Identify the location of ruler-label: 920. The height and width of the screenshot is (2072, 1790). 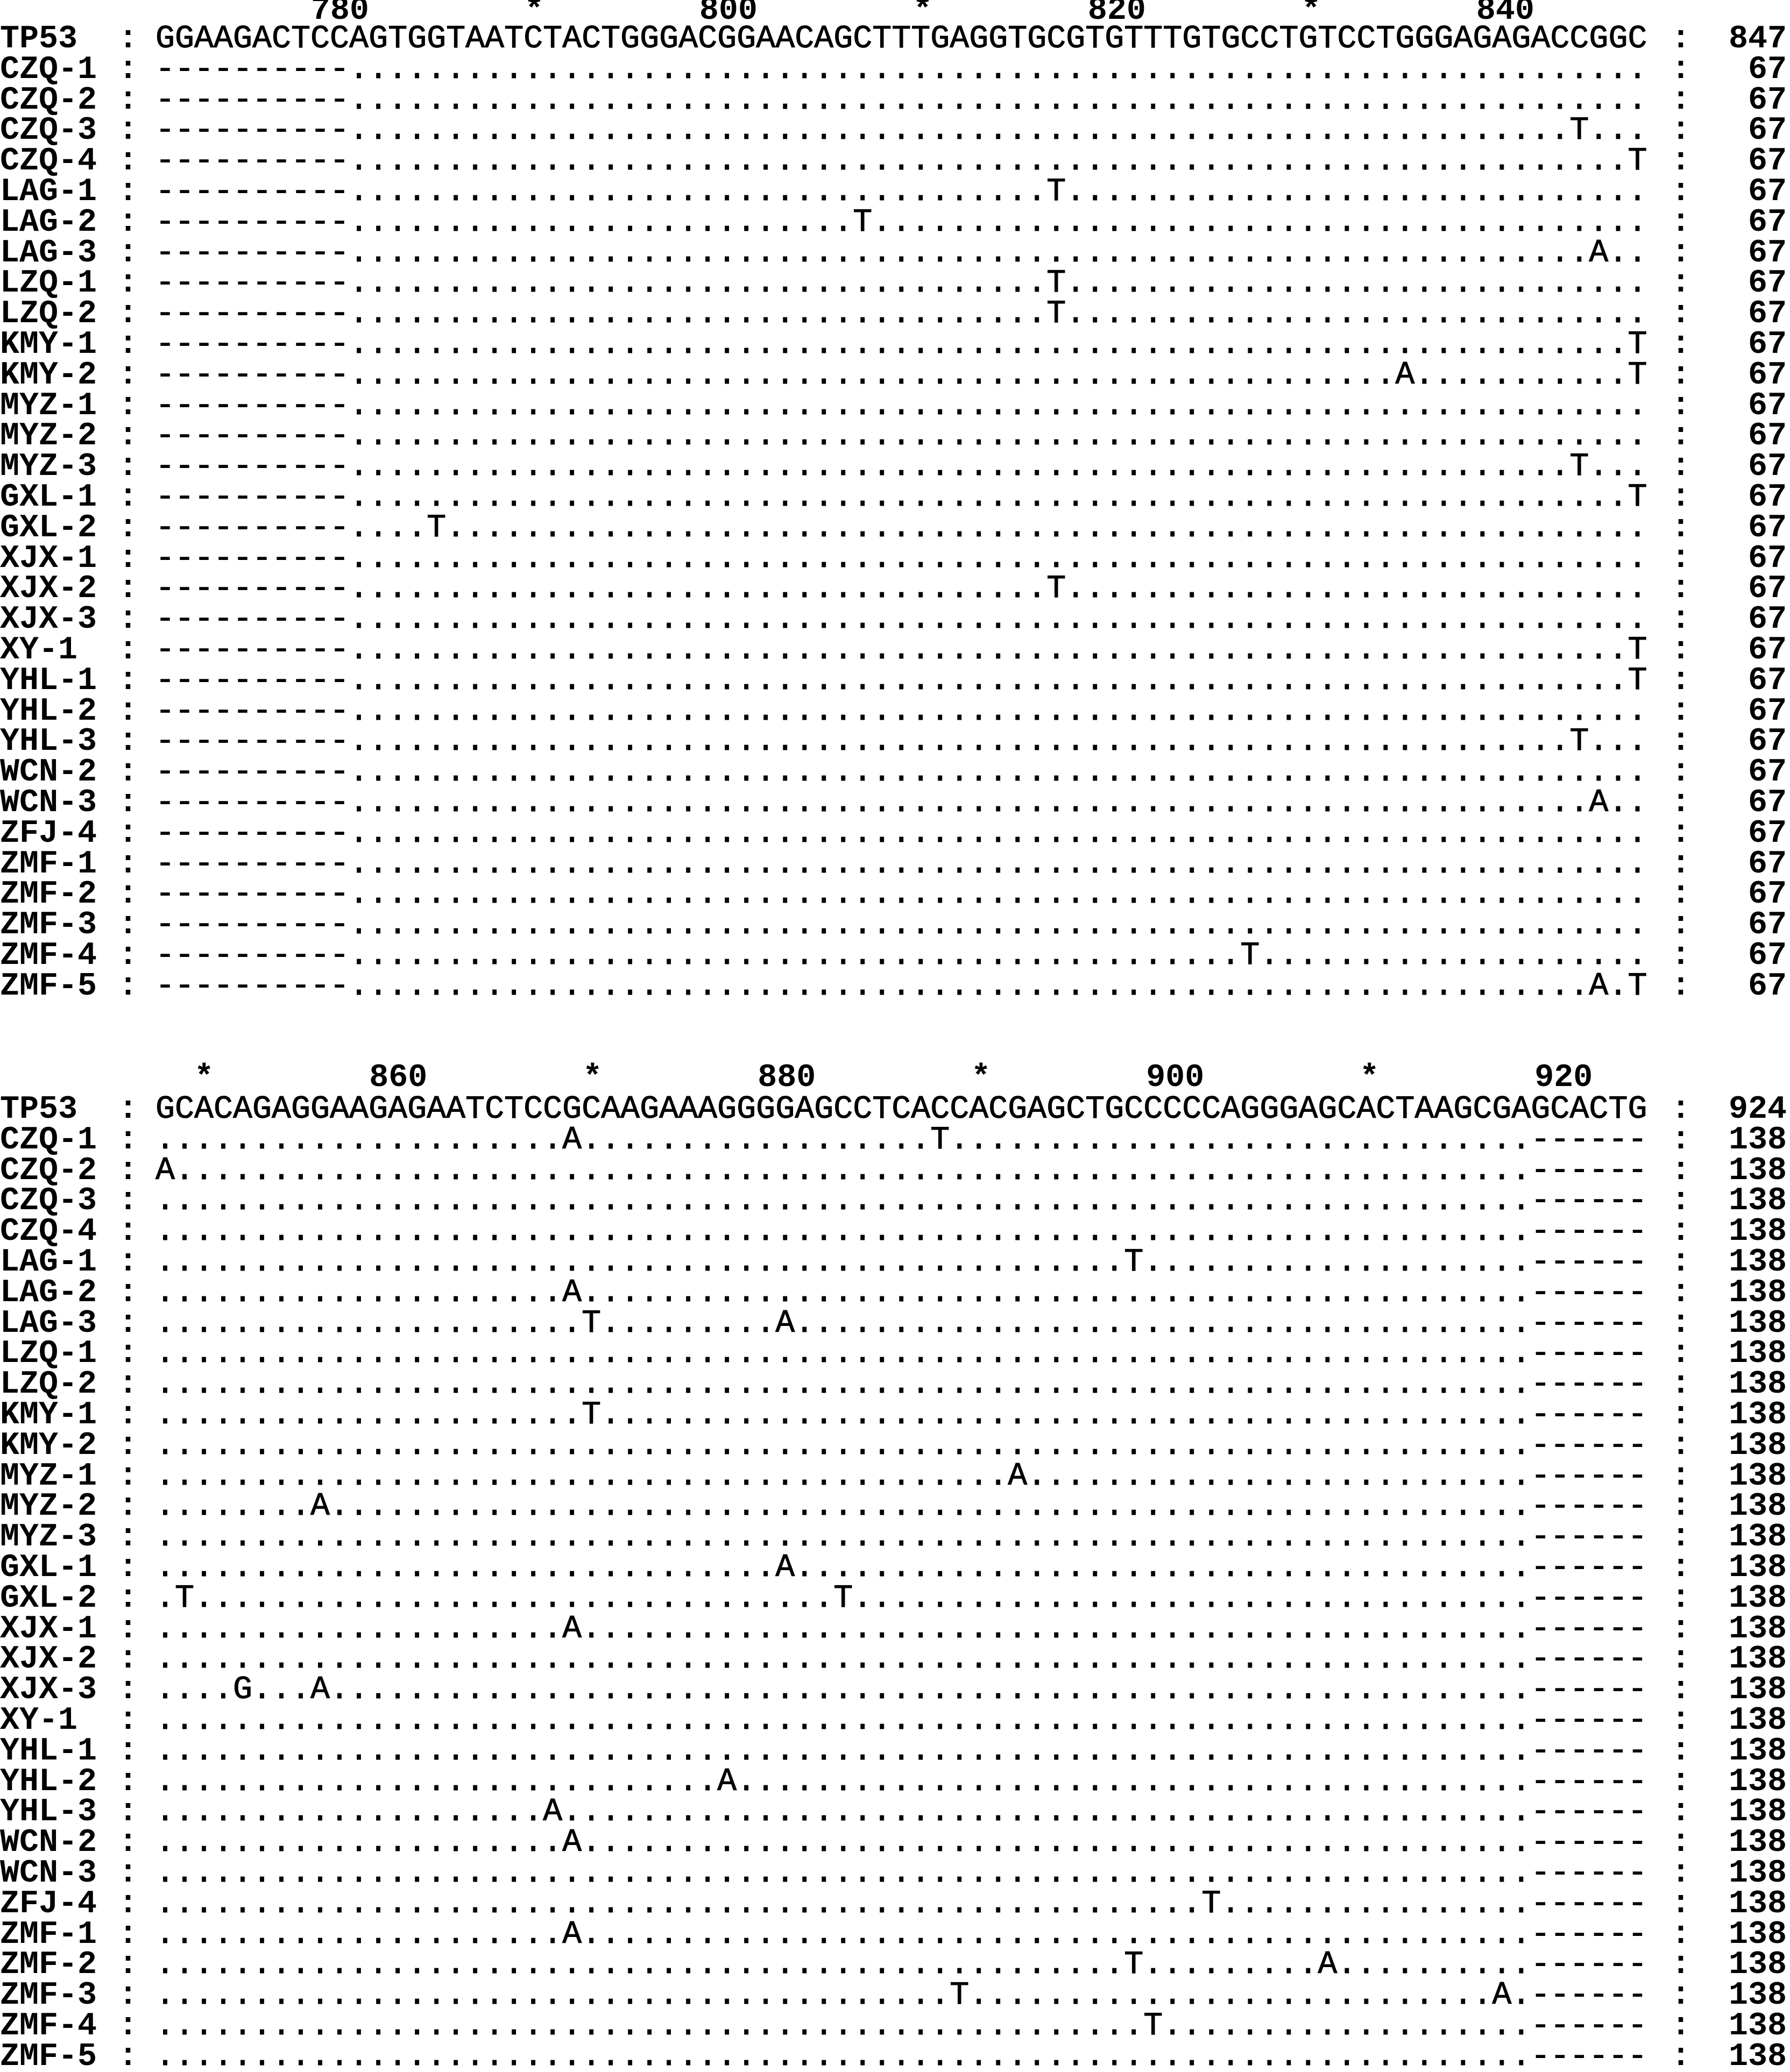
(1564, 1078).